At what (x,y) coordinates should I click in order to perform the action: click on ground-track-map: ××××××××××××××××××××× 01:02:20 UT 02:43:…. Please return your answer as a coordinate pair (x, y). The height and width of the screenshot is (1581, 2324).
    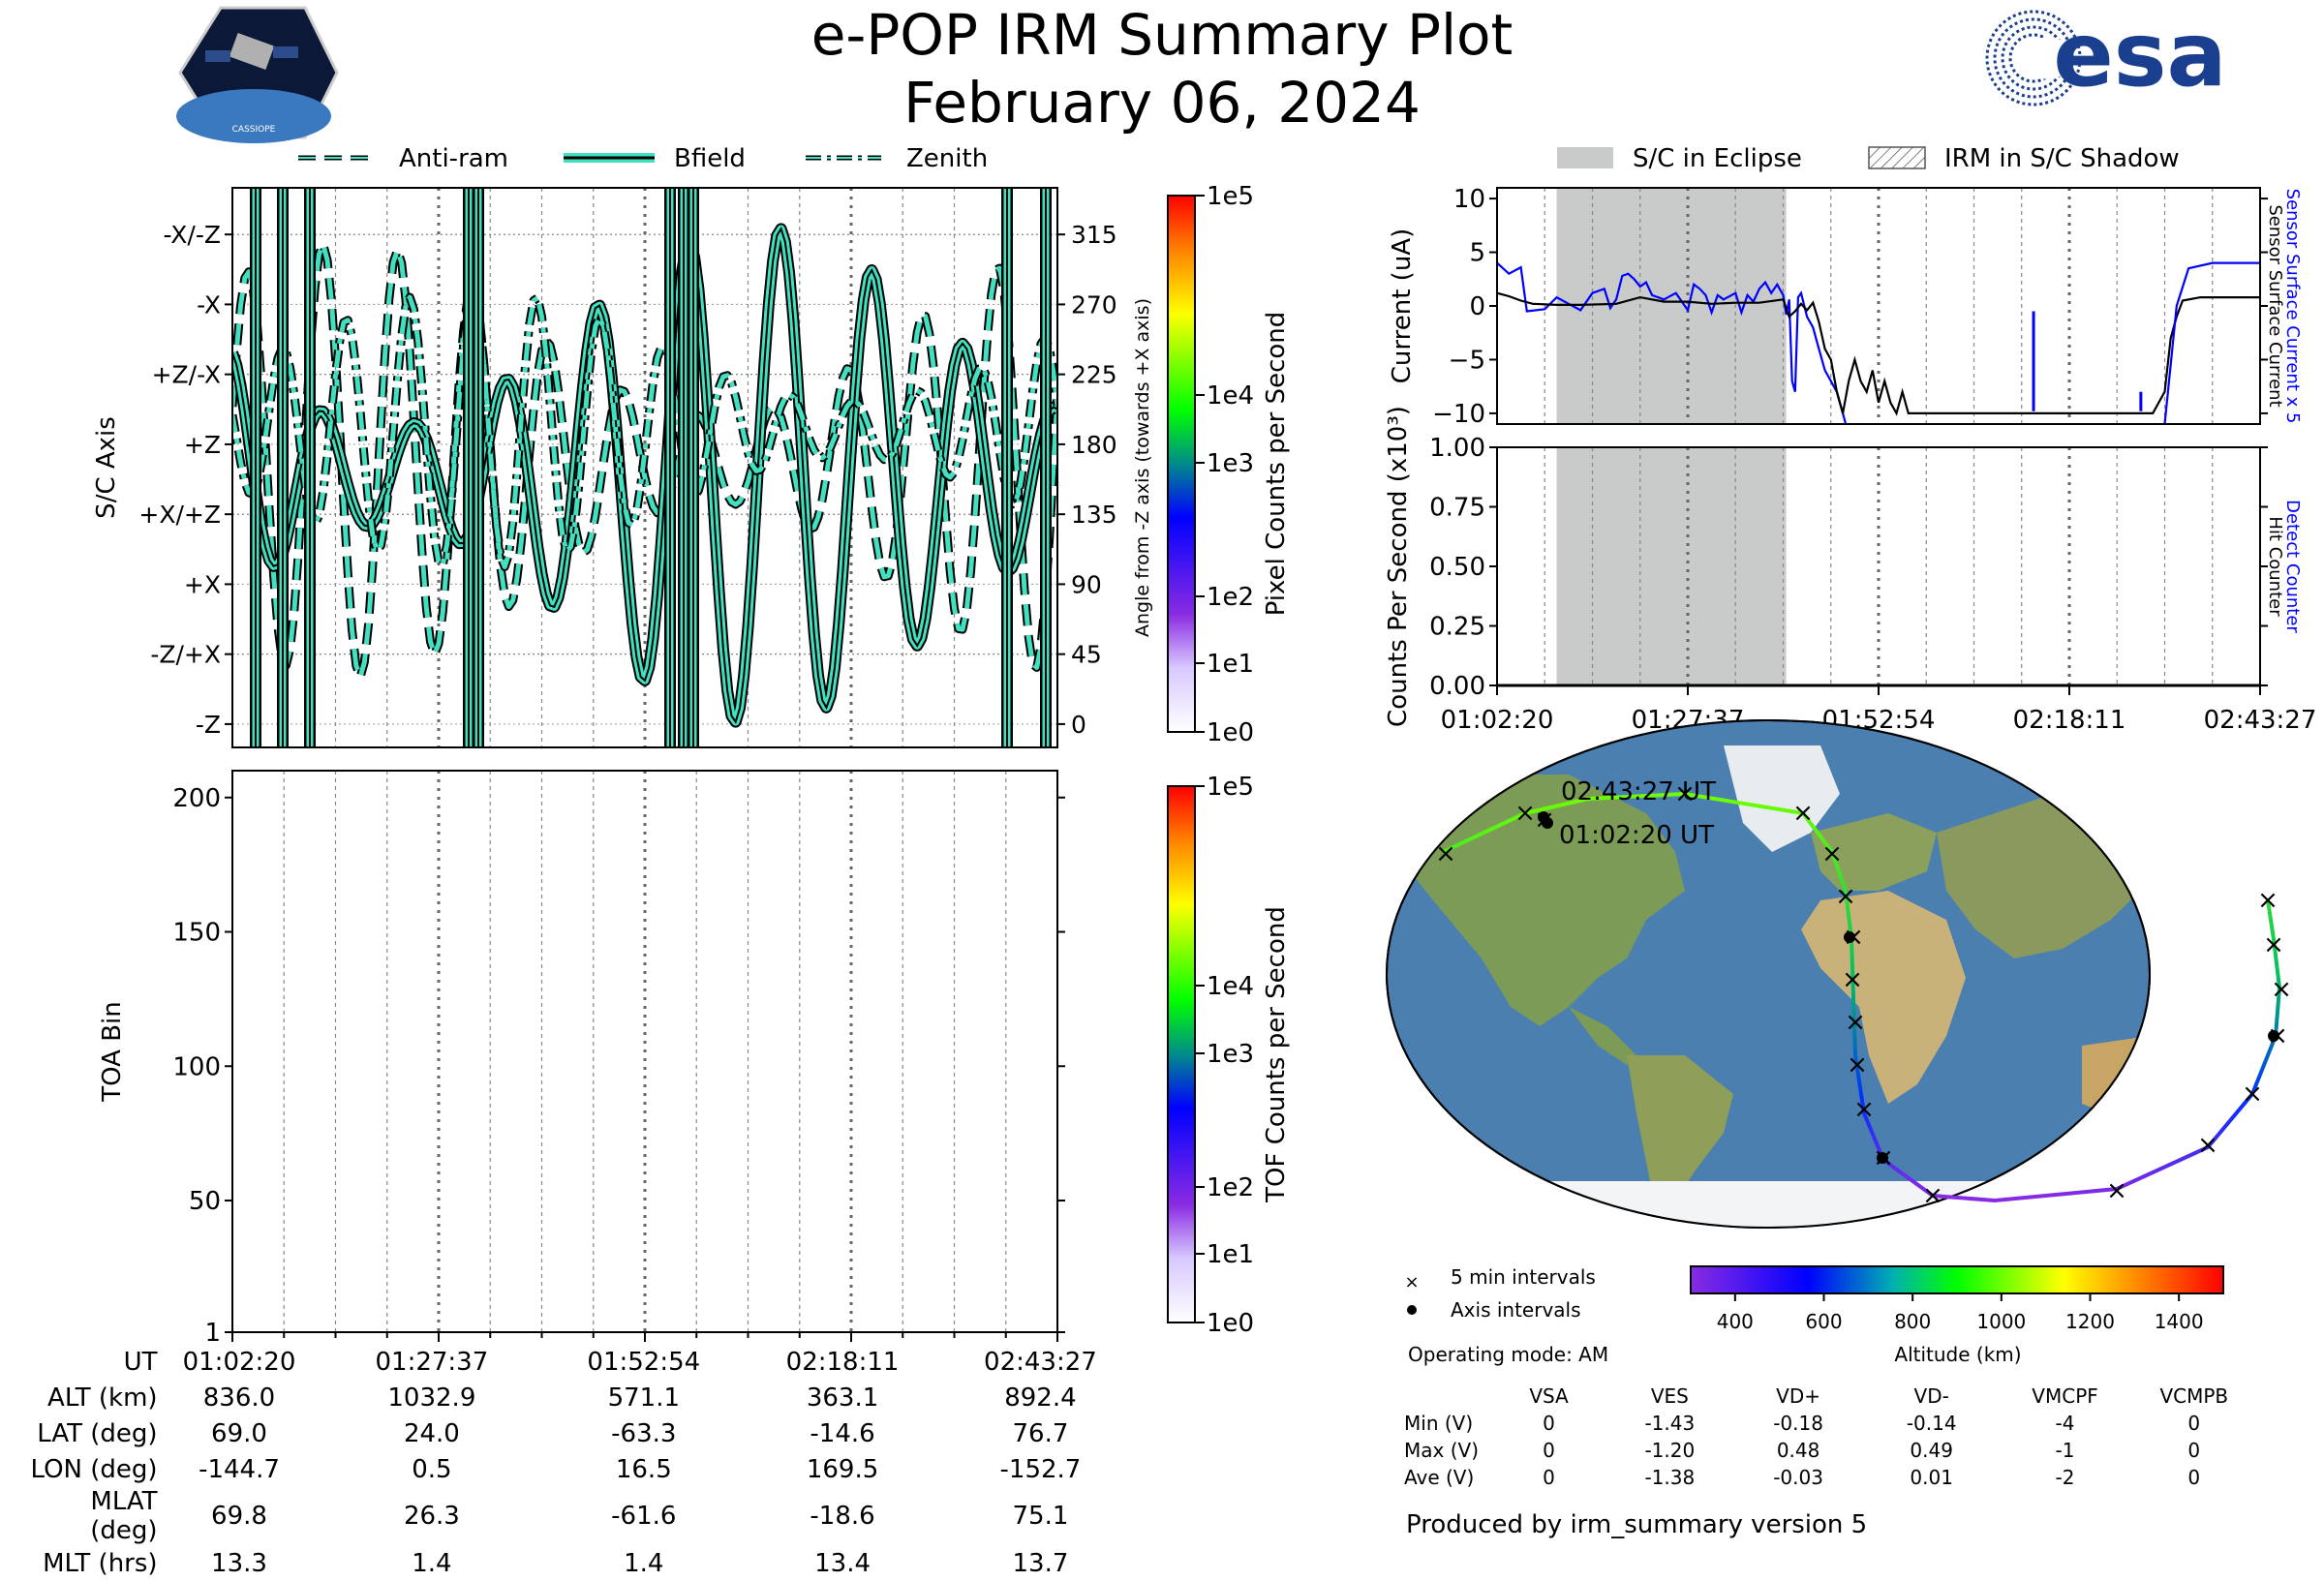
    Looking at the image, I should click on (1839, 974).